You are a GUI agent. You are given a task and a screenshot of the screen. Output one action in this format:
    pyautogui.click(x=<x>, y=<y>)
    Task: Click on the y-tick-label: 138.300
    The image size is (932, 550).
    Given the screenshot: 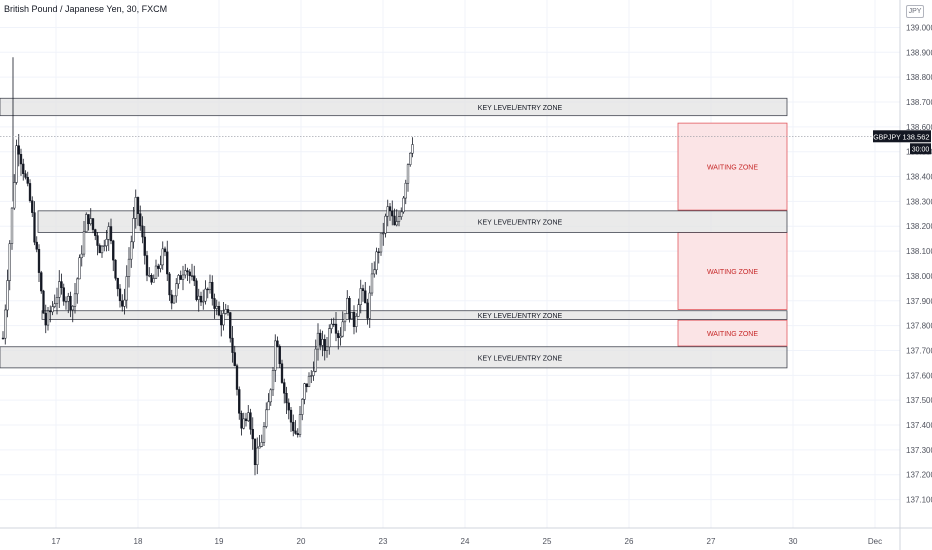 What is the action you would take?
    pyautogui.click(x=919, y=201)
    